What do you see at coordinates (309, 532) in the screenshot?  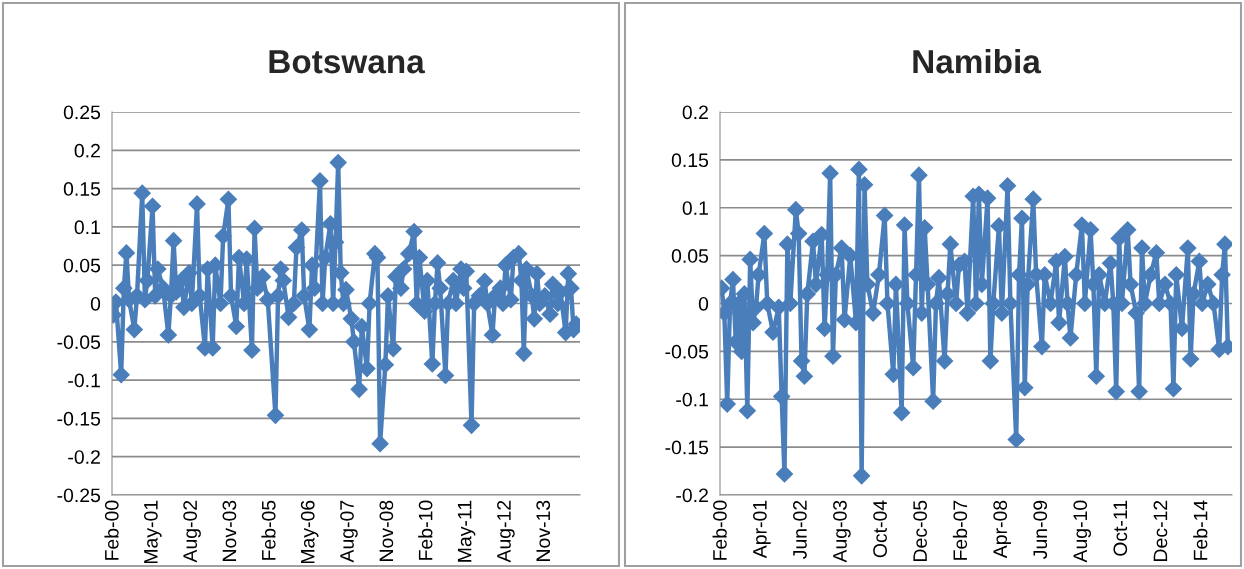 I see `x-tick-label: May-06` at bounding box center [309, 532].